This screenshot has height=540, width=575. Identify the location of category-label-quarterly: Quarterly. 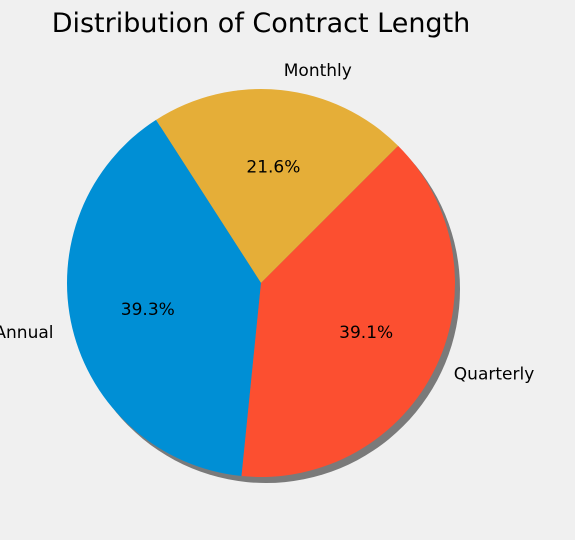
(494, 374).